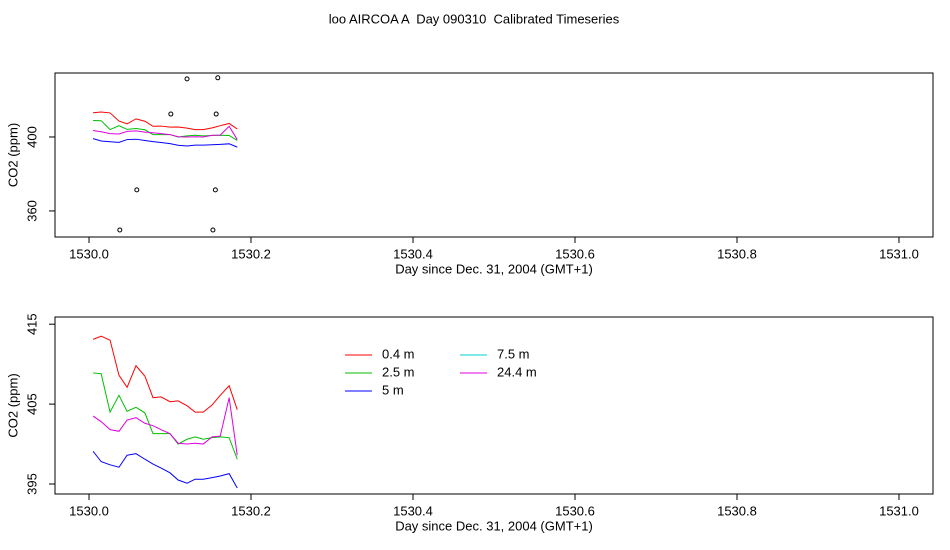  What do you see at coordinates (31, 484) in the screenshot?
I see `y-tick-label: 395` at bounding box center [31, 484].